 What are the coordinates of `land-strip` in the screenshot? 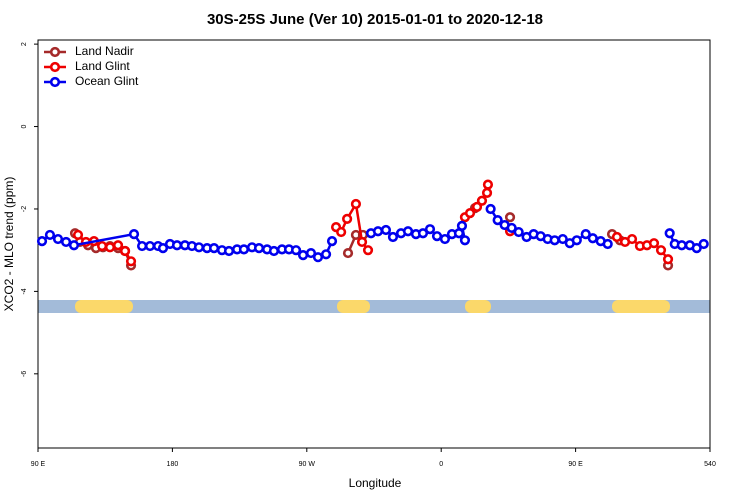 It's located at (374, 306).